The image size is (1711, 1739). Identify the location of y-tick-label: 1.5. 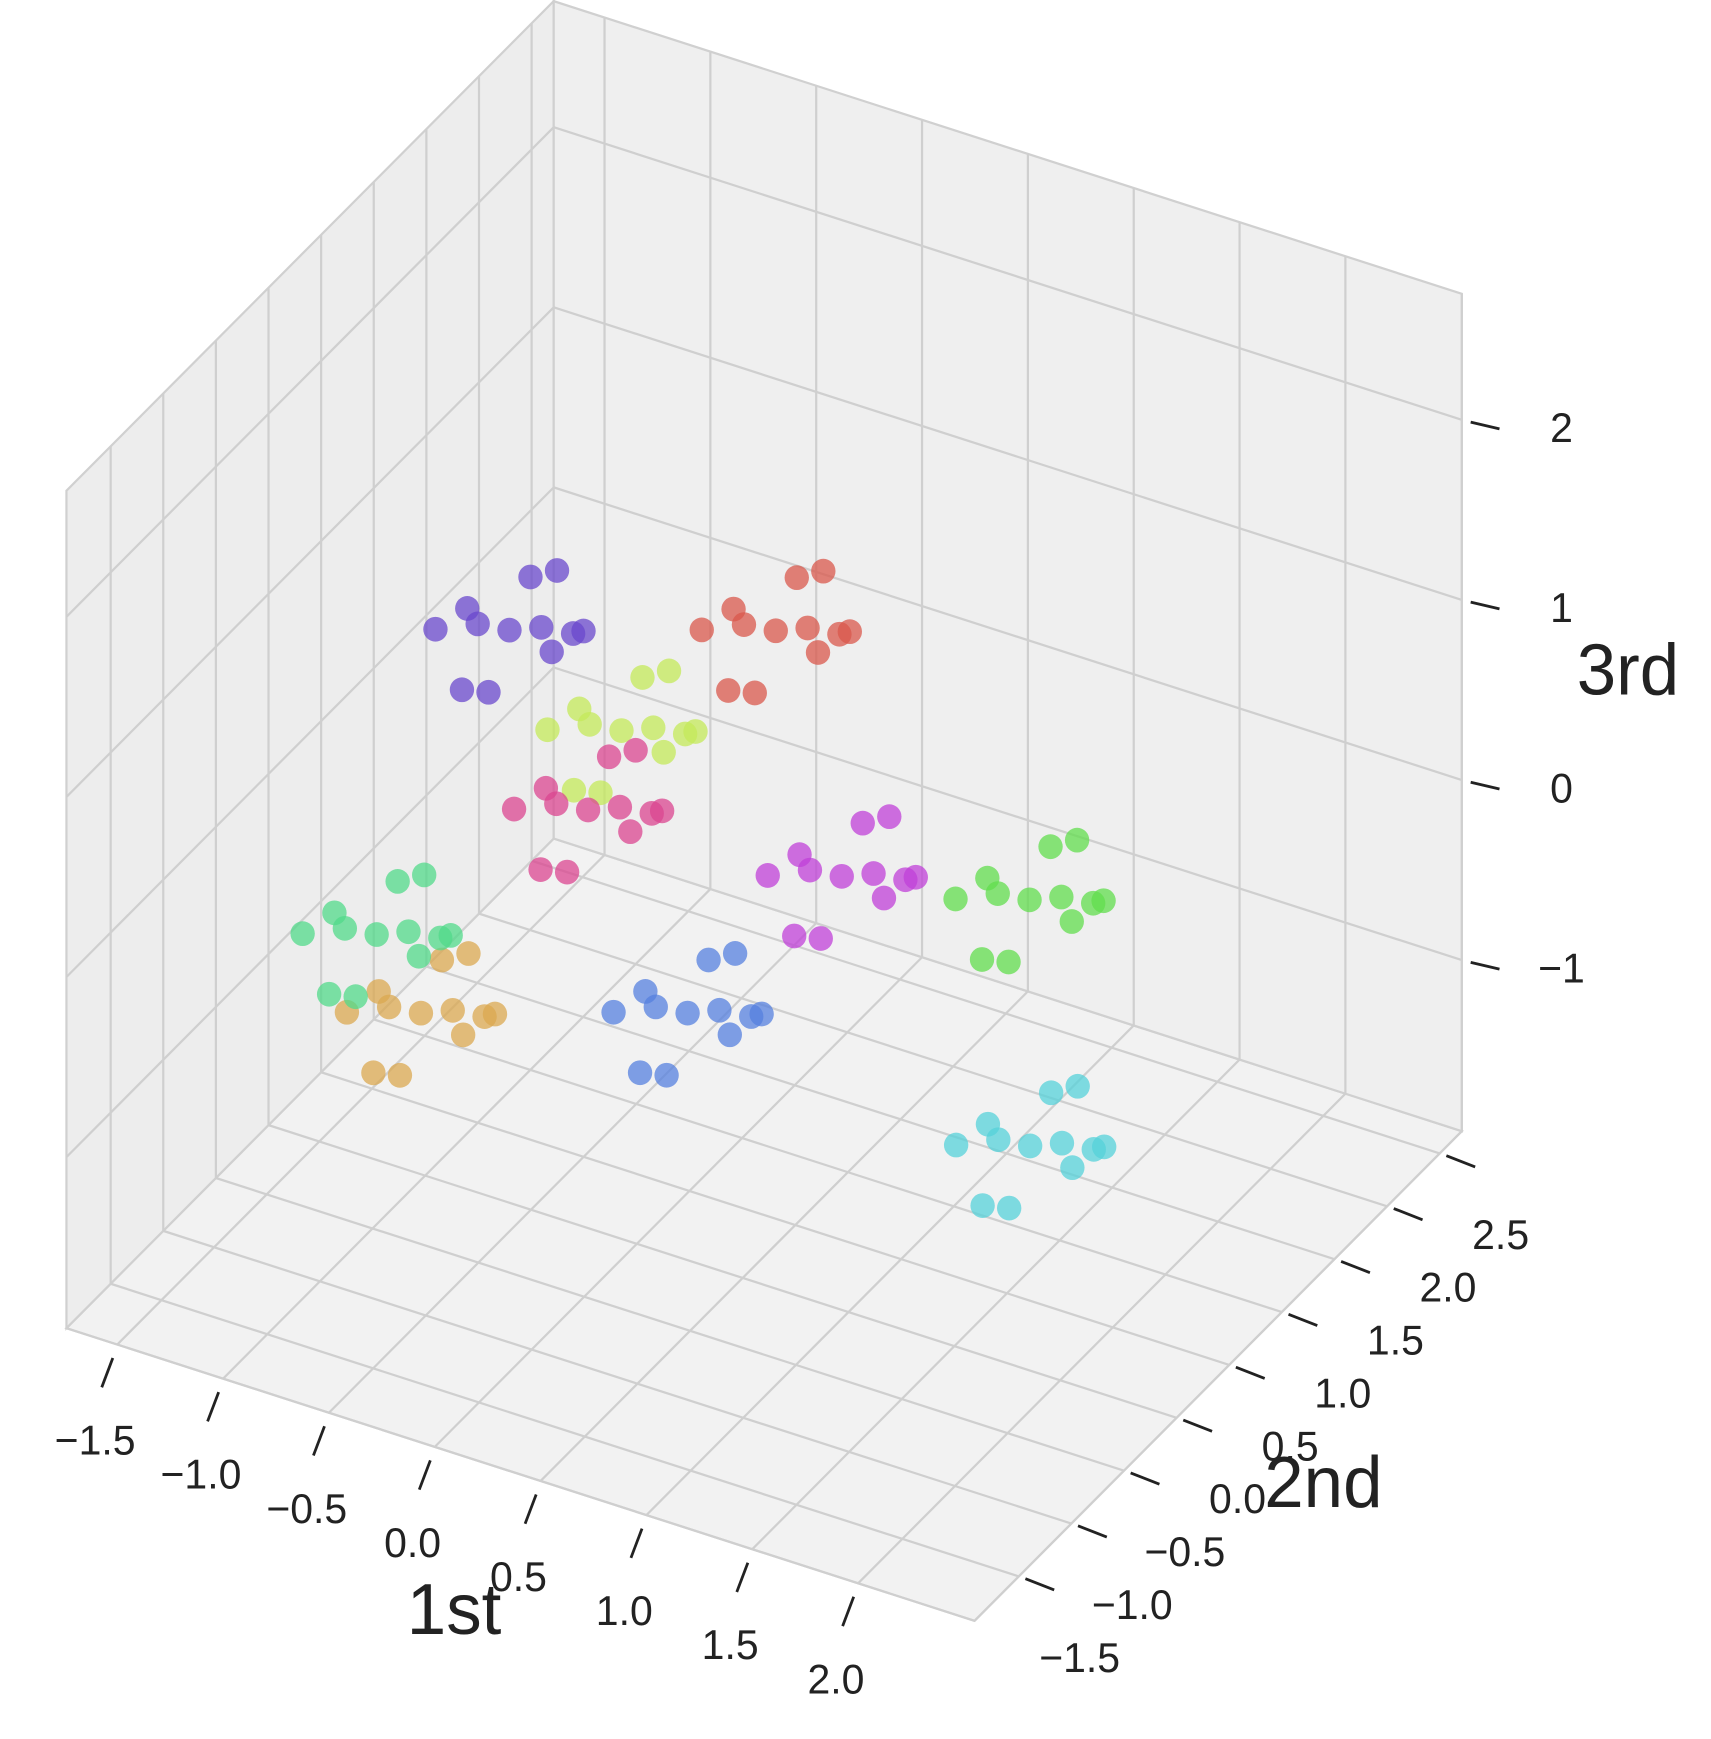
(1395, 1340).